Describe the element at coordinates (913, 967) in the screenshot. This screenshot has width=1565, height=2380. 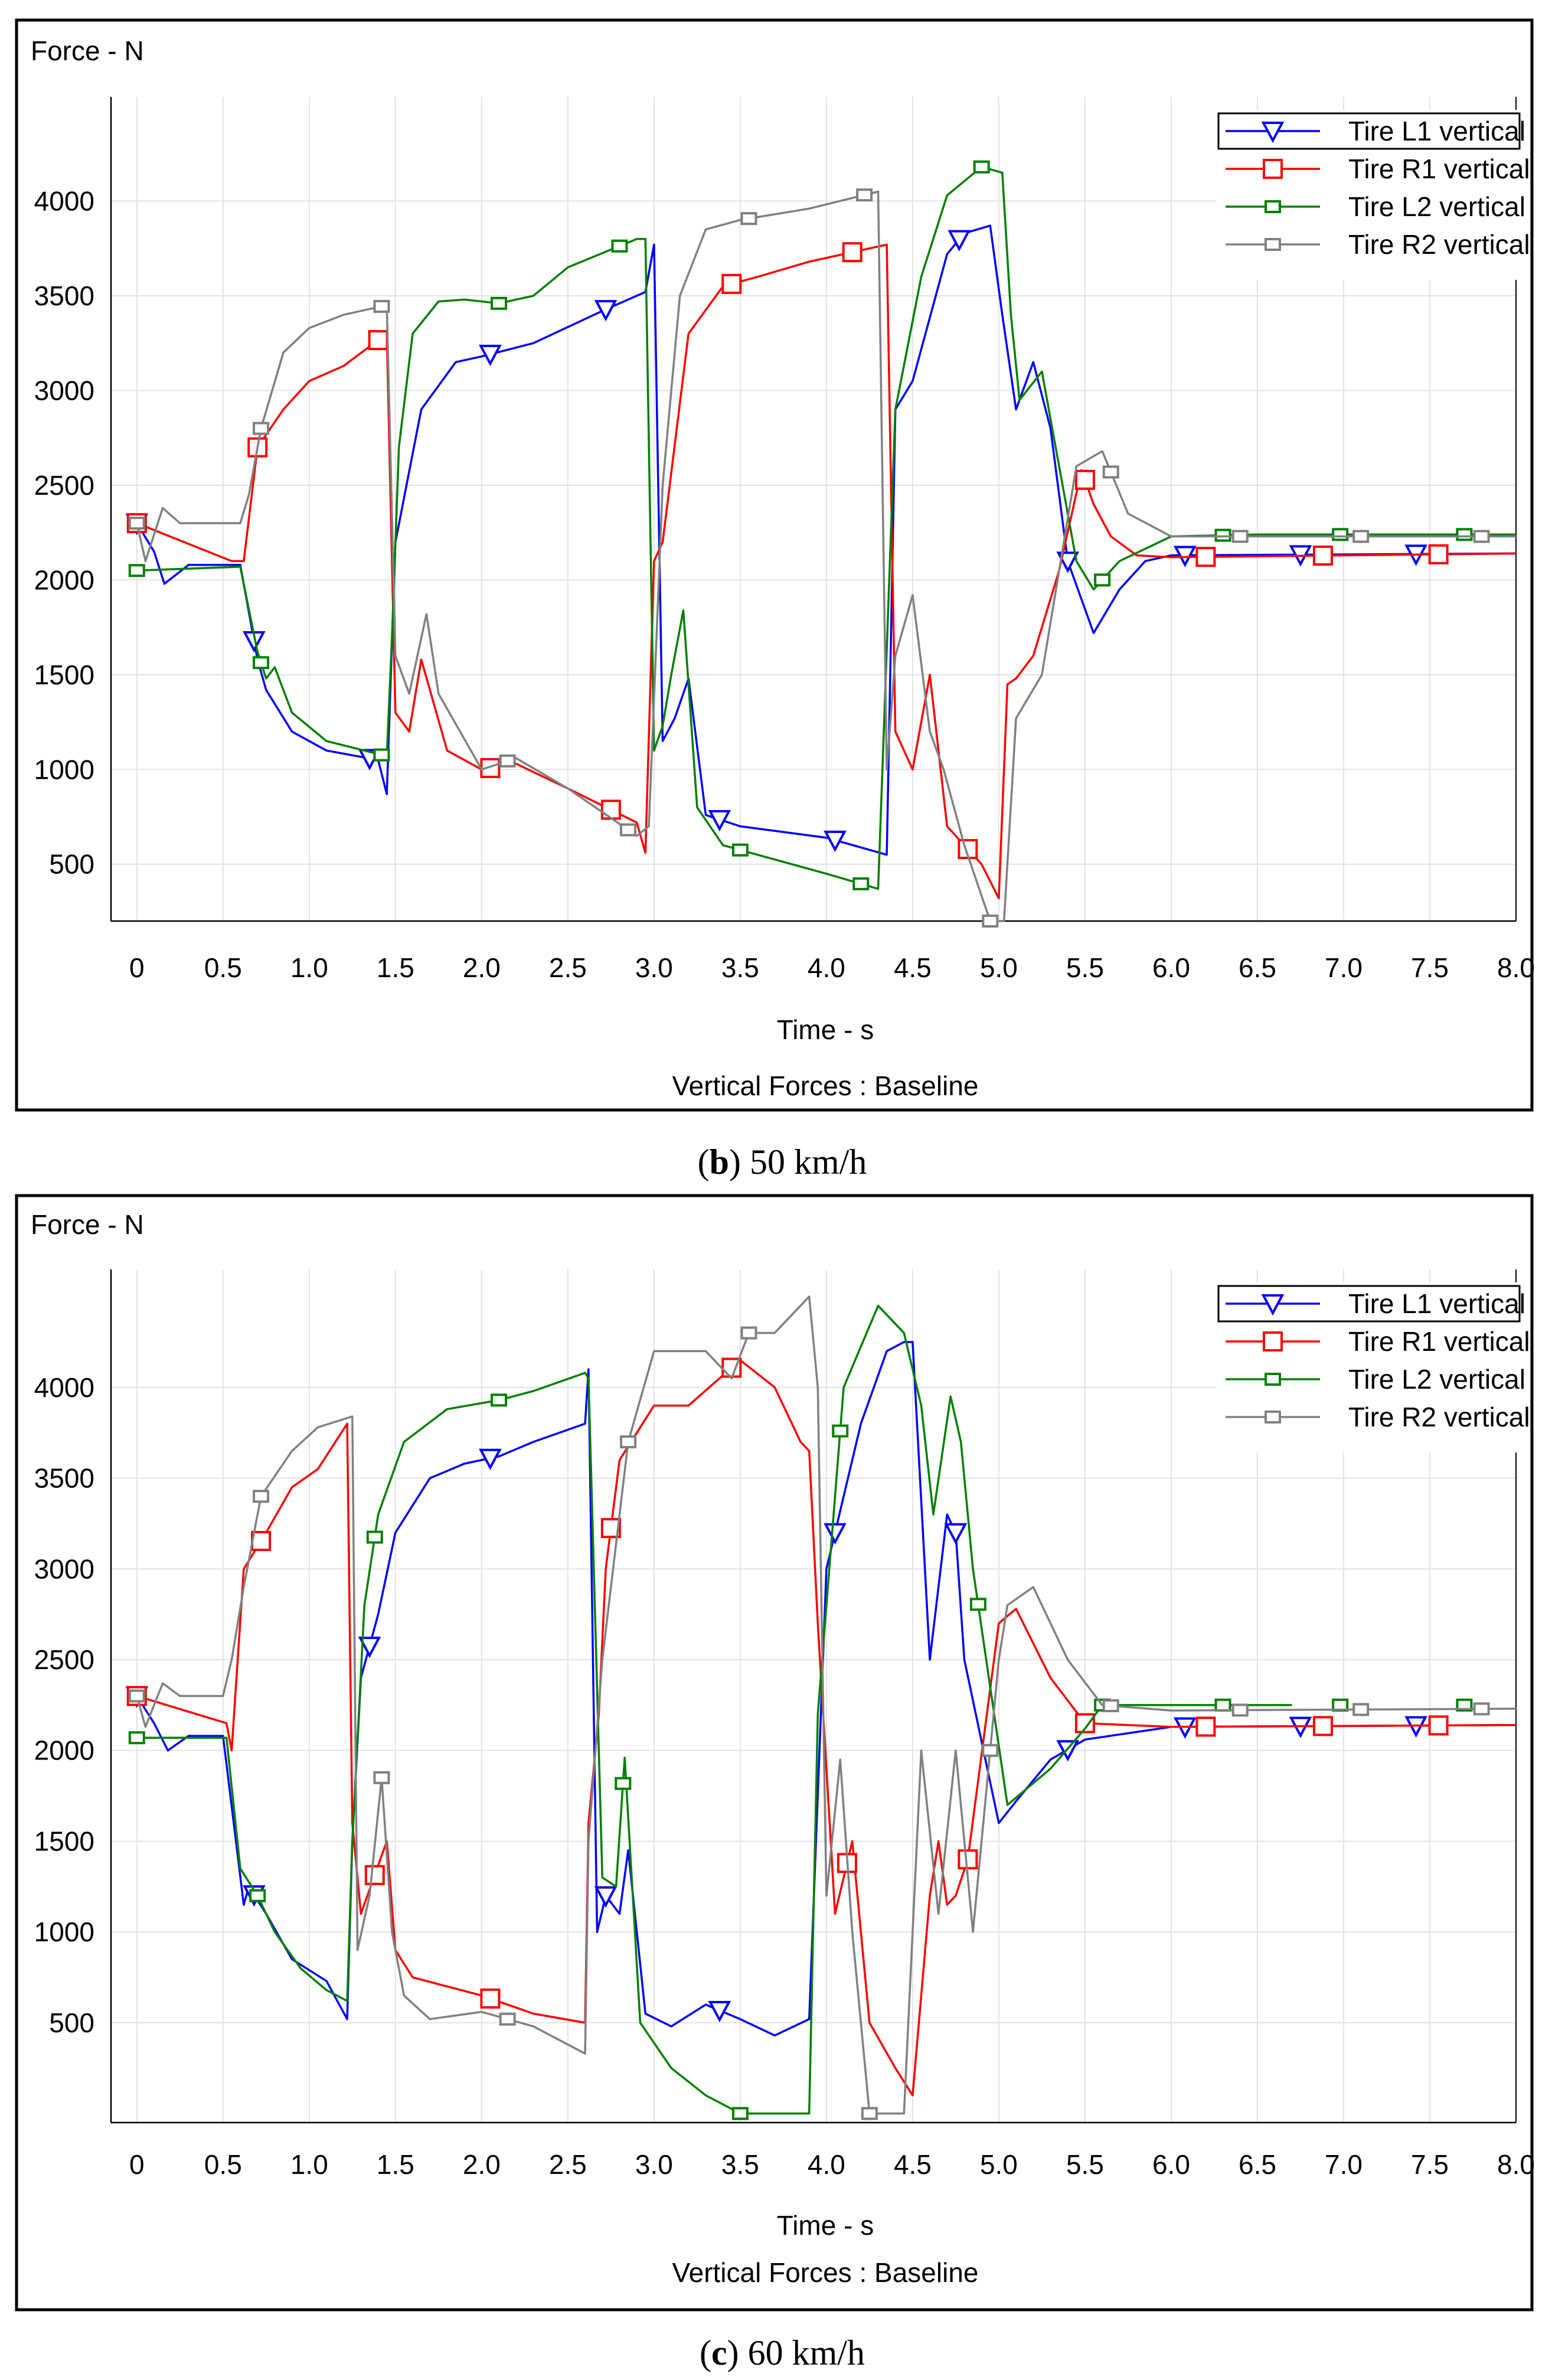
I see `x-tick-label: 4.5` at that location.